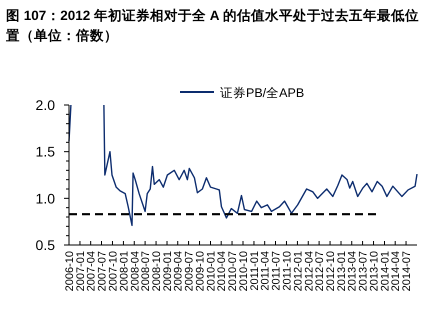 The width and height of the screenshot is (447, 336). What do you see at coordinates (157, 271) in the screenshot?
I see `x-tick-label: 2008-10` at bounding box center [157, 271].